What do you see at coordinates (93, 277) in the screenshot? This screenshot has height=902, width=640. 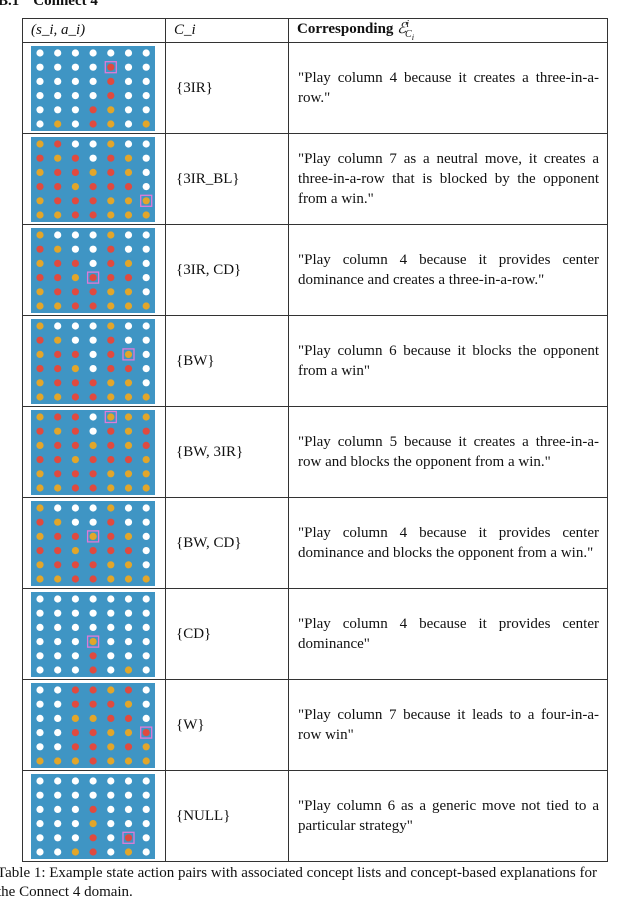 I see `action-highlight` at bounding box center [93, 277].